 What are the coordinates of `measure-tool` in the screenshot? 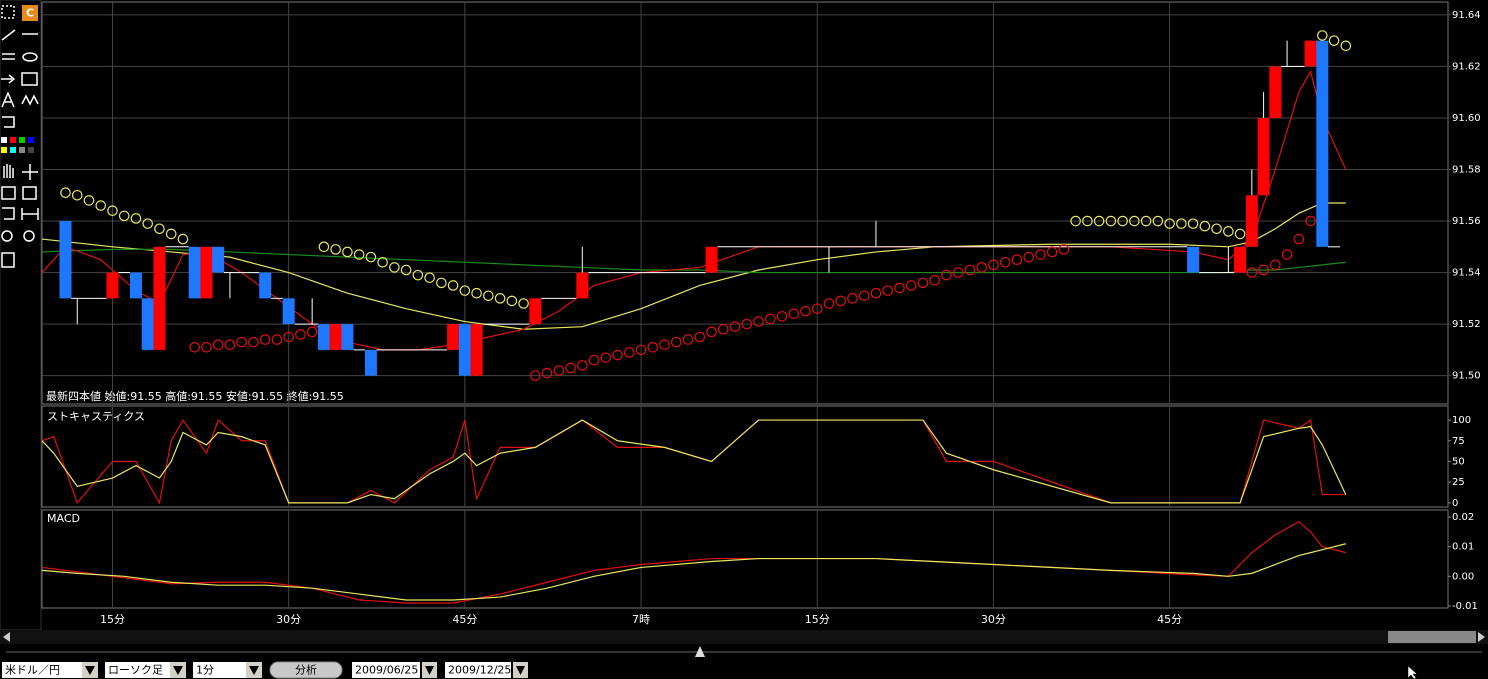 It's located at (30, 214).